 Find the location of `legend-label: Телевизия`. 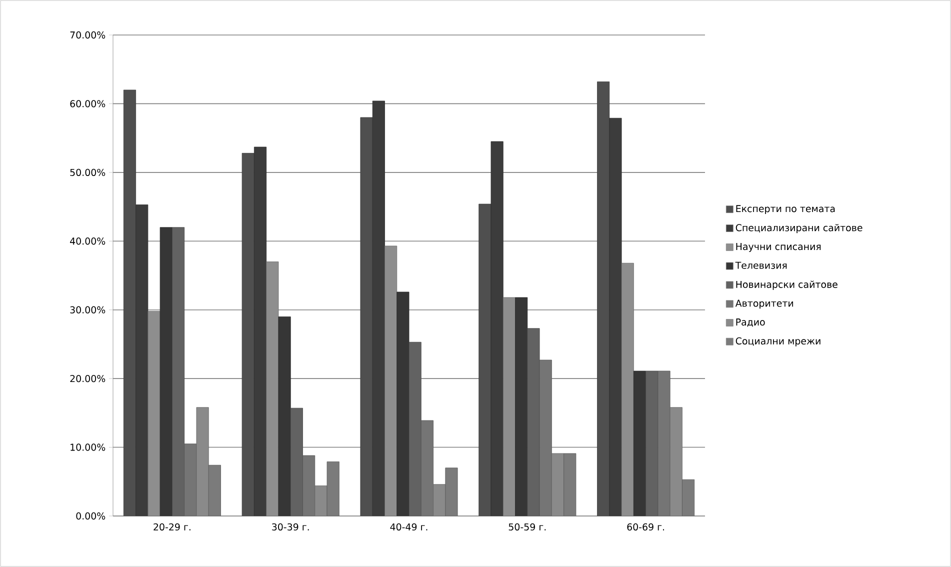

legend-label: Телевизия is located at coordinates (761, 265).